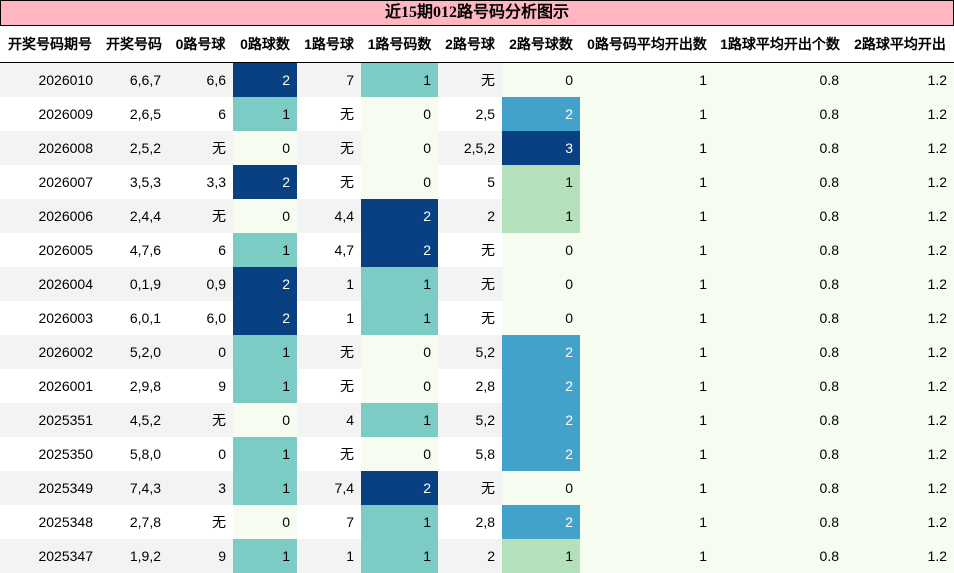 Image resolution: width=954 pixels, height=573 pixels. Describe the element at coordinates (134, 352) in the screenshot. I see `numbers-cell: 5,2,0` at that location.